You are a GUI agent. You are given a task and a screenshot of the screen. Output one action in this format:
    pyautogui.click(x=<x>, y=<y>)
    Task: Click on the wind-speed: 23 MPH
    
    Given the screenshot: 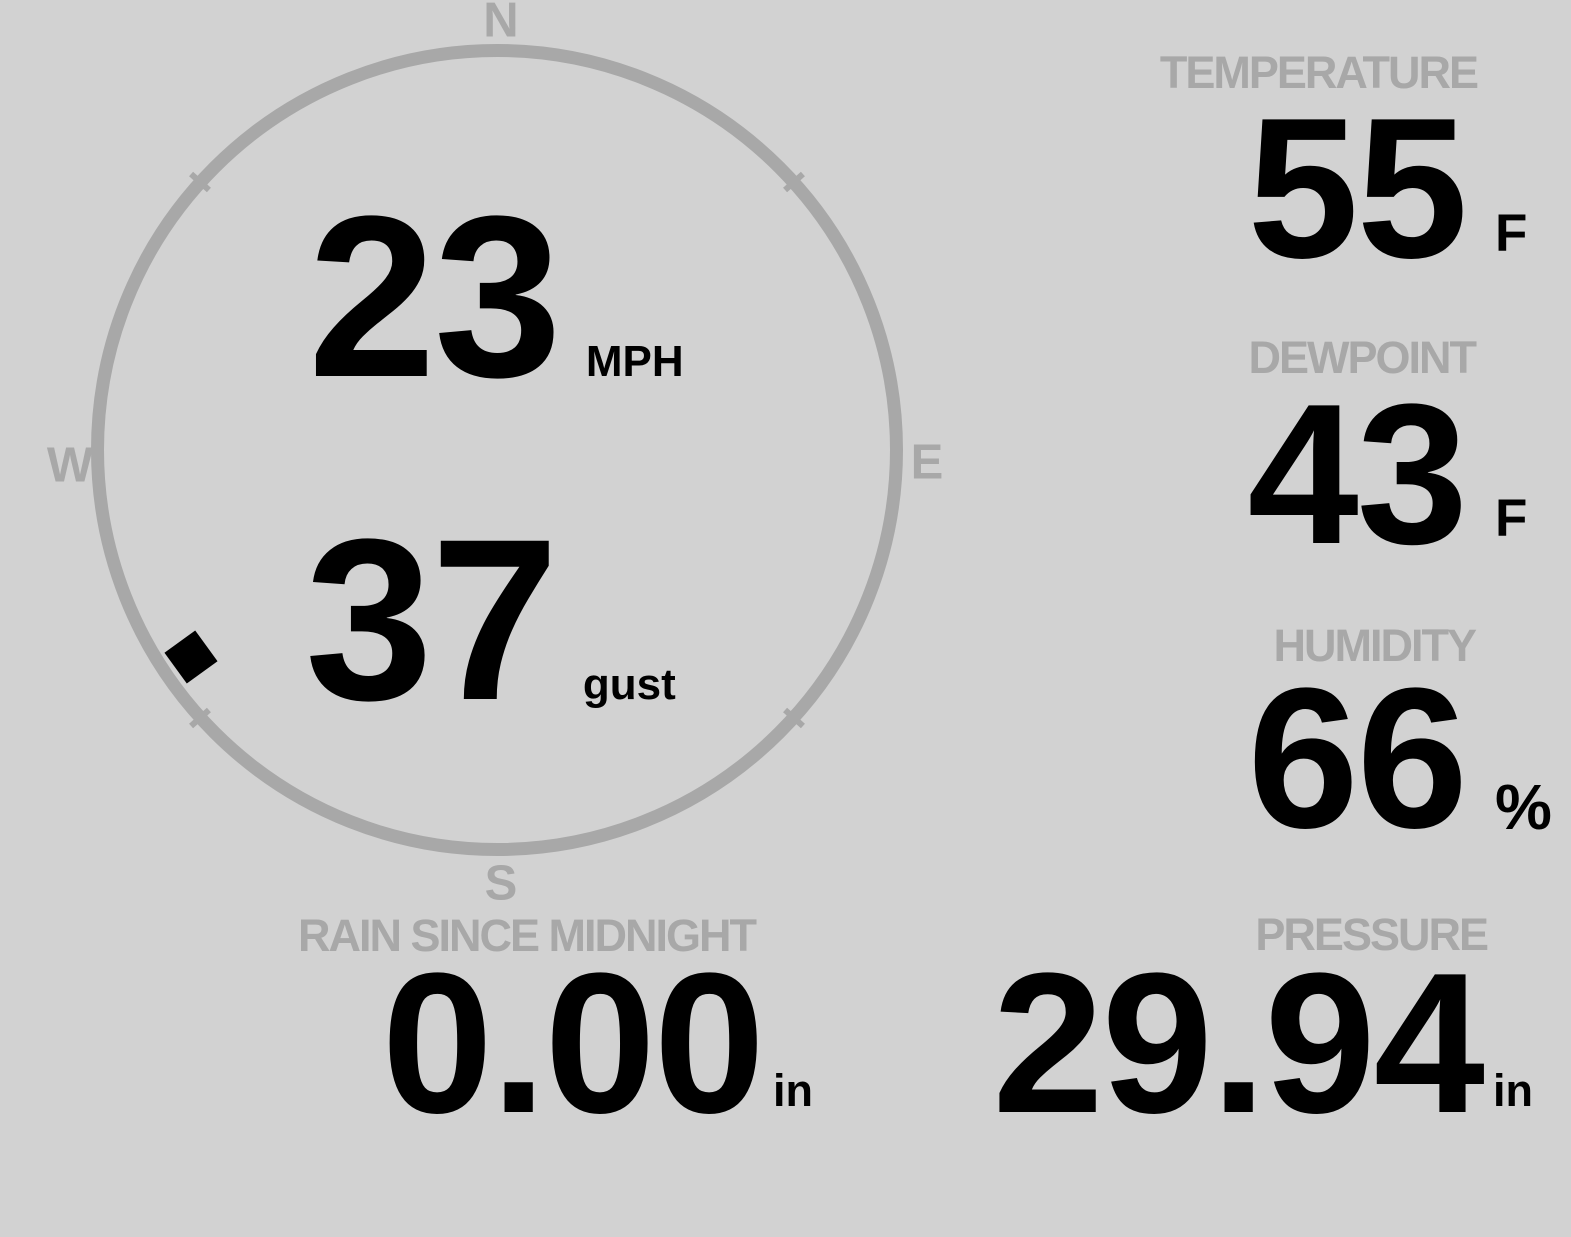 What is the action you would take?
    pyautogui.click(x=496, y=297)
    